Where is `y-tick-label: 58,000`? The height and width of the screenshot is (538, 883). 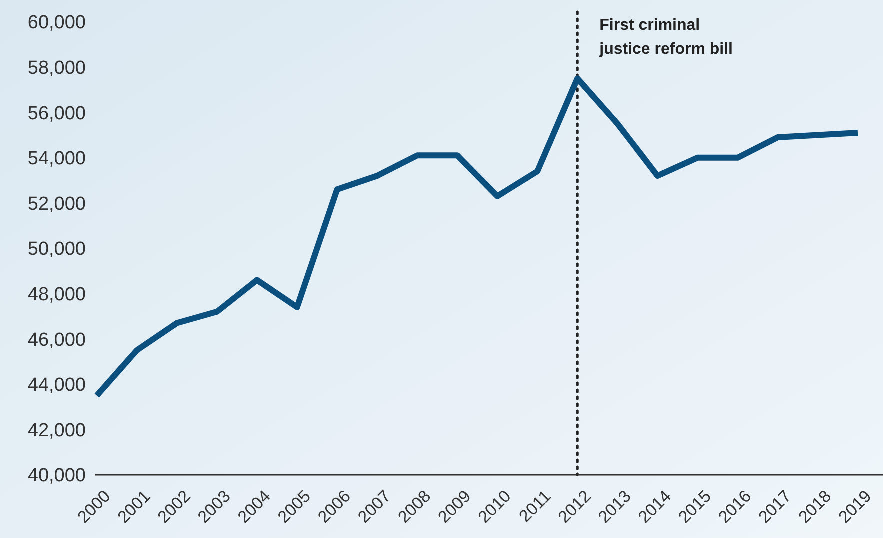
y-tick-label: 58,000 is located at coordinates (57, 68).